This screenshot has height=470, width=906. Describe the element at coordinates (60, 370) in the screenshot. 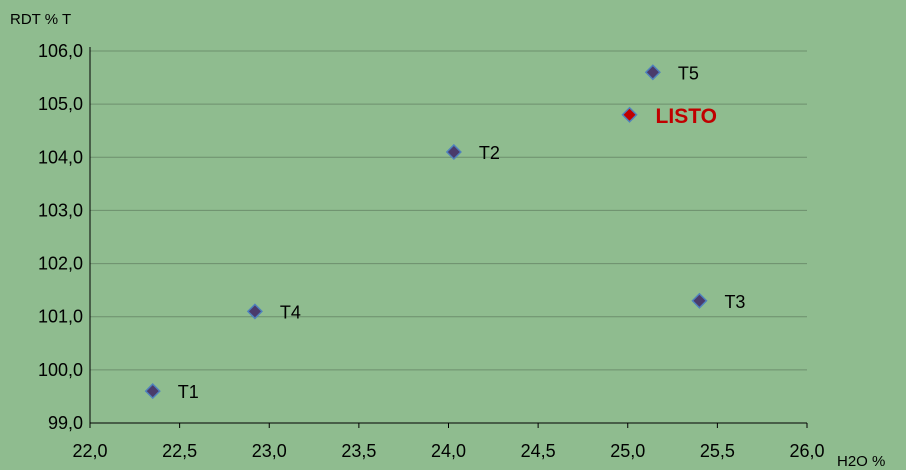

I see `y-tick-label: 100,0` at that location.